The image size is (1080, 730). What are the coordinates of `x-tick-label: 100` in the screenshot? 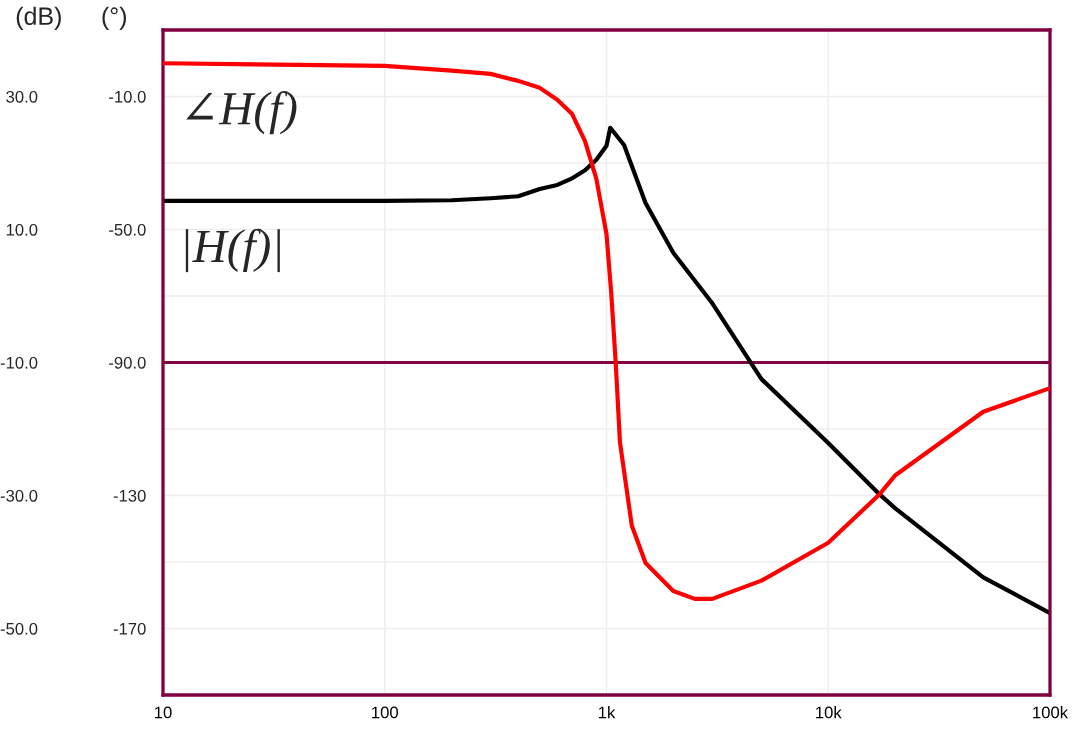 It's located at (385, 712).